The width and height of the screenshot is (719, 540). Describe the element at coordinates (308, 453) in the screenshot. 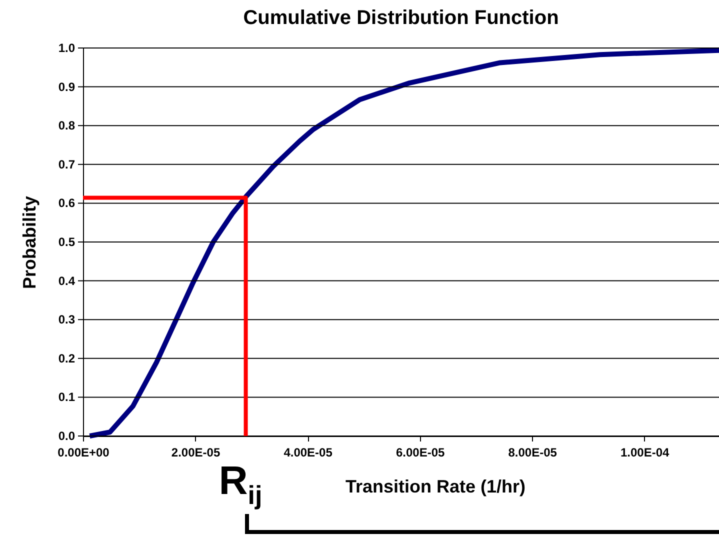

I see `x-tick-label: 4.00E-05` at that location.